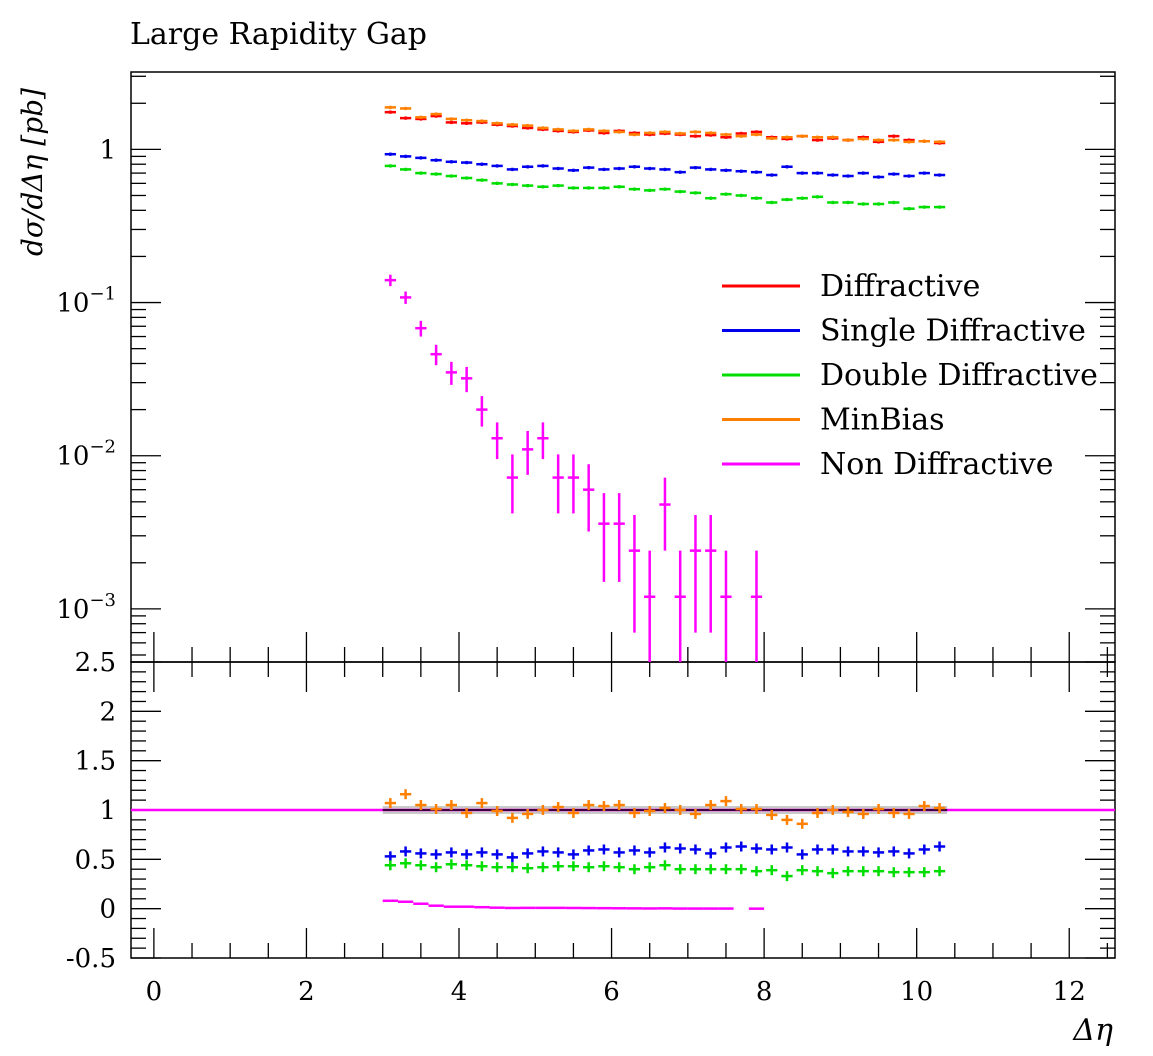 The width and height of the screenshot is (1153, 1056). I want to click on legend-label-double-diffractive: Double Diffractive, so click(959, 375).